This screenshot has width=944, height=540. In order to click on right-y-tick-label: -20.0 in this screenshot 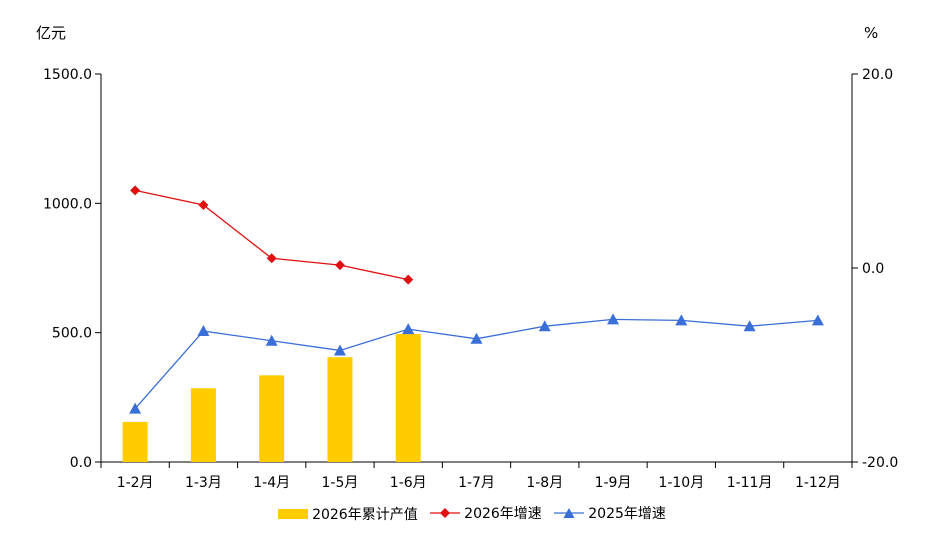, I will do `click(880, 463)`.